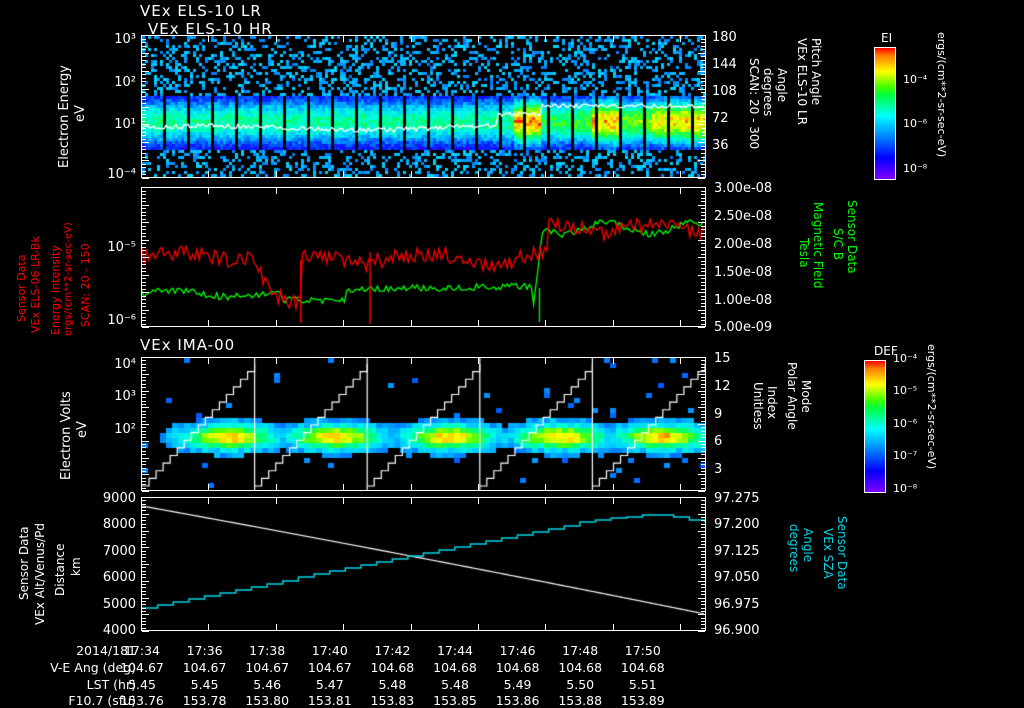  What do you see at coordinates (423, 564) in the screenshot?
I see `panel4-plot-area` at bounding box center [423, 564].